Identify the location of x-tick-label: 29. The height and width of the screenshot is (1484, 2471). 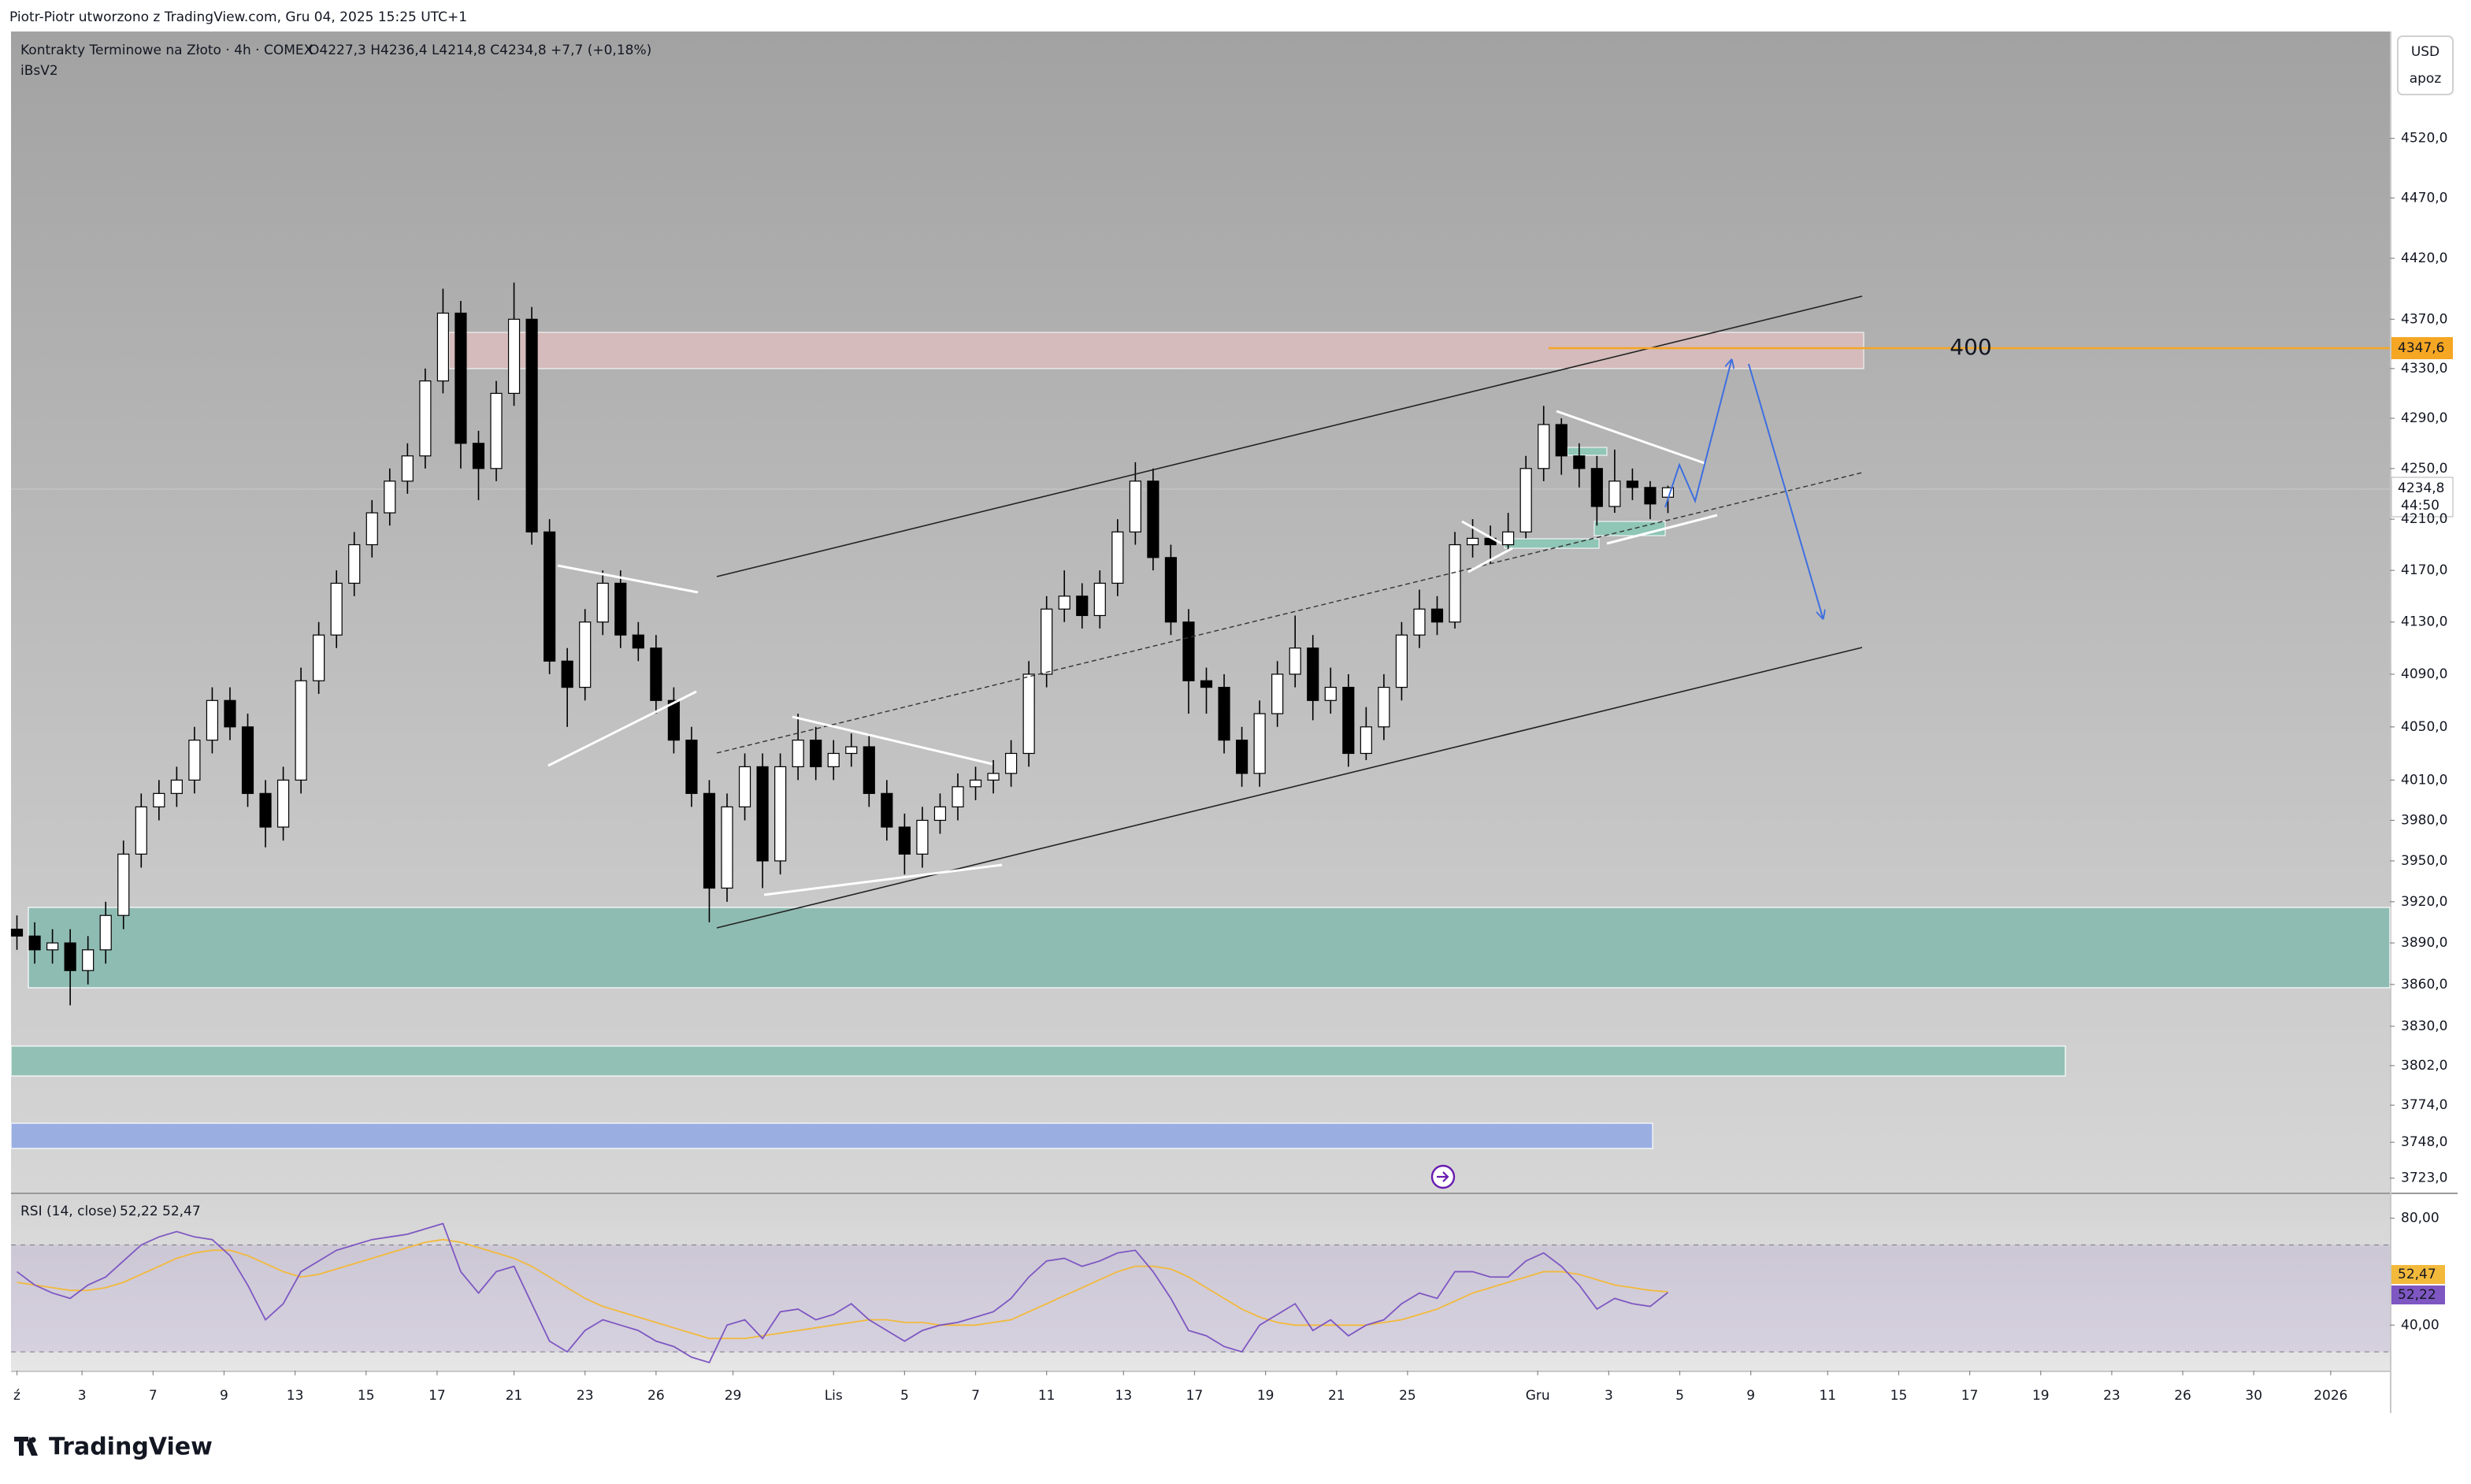
(733, 1396).